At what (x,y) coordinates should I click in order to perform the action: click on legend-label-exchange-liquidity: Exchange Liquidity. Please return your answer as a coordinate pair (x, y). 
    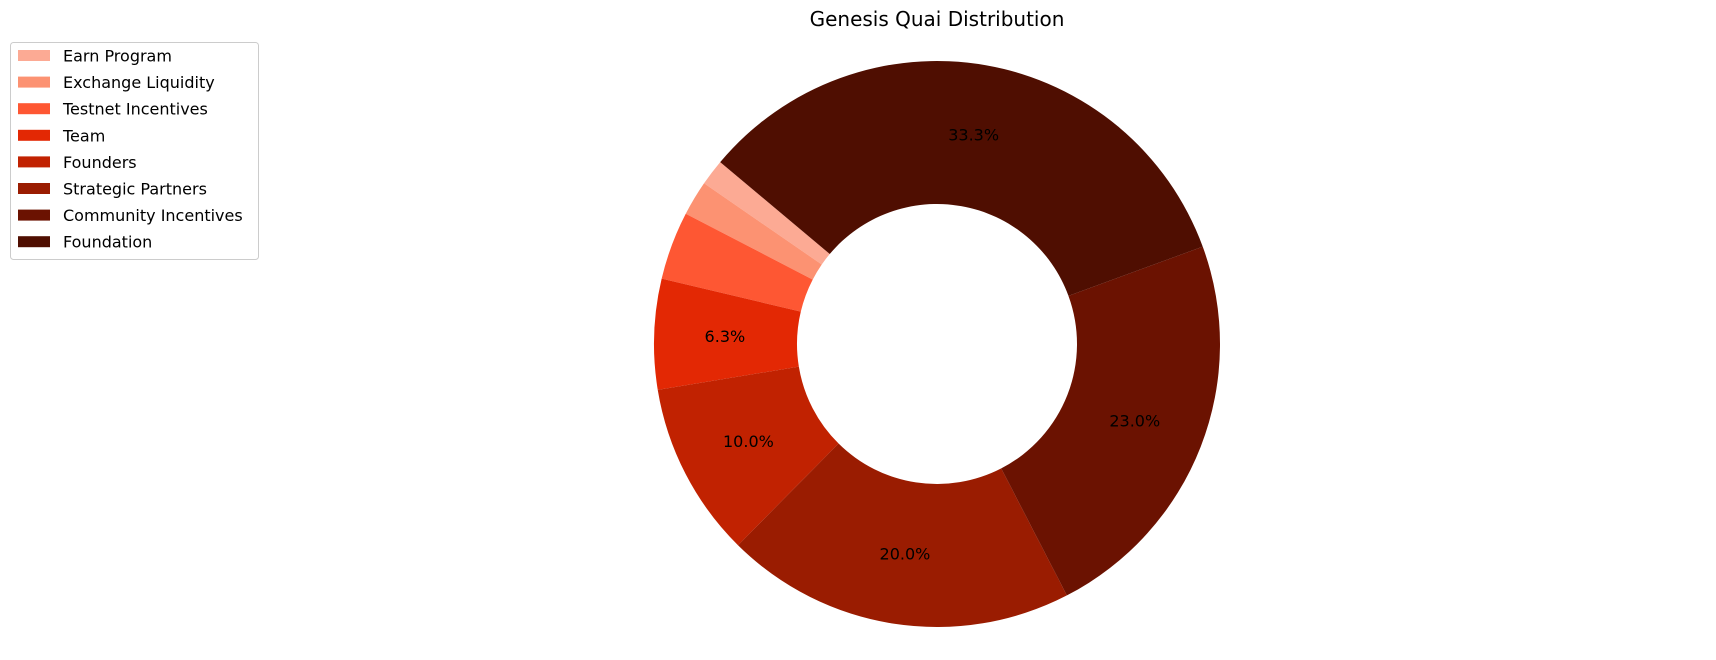
    Looking at the image, I should click on (139, 82).